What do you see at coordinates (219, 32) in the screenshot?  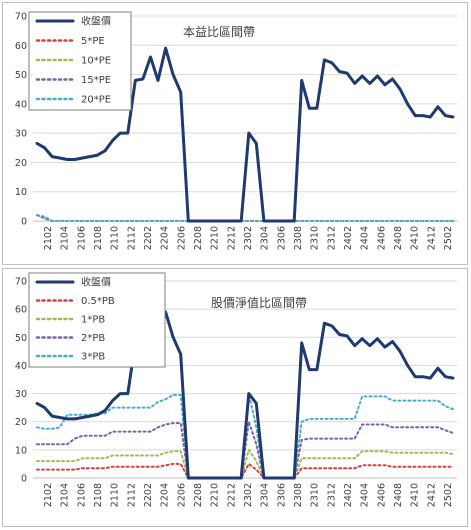 I see `chart-title: 本益比區間帶` at bounding box center [219, 32].